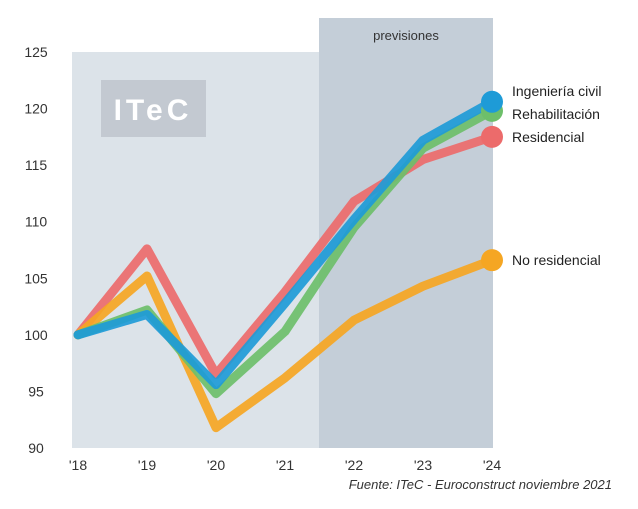 The width and height of the screenshot is (638, 509). I want to click on y-tick-label: 110, so click(36, 222).